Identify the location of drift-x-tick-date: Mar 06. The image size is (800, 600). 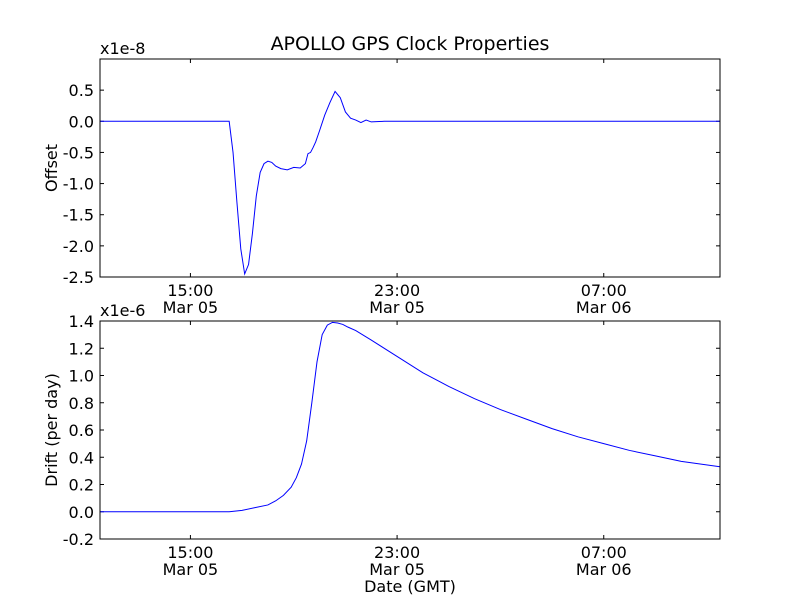
(604, 569).